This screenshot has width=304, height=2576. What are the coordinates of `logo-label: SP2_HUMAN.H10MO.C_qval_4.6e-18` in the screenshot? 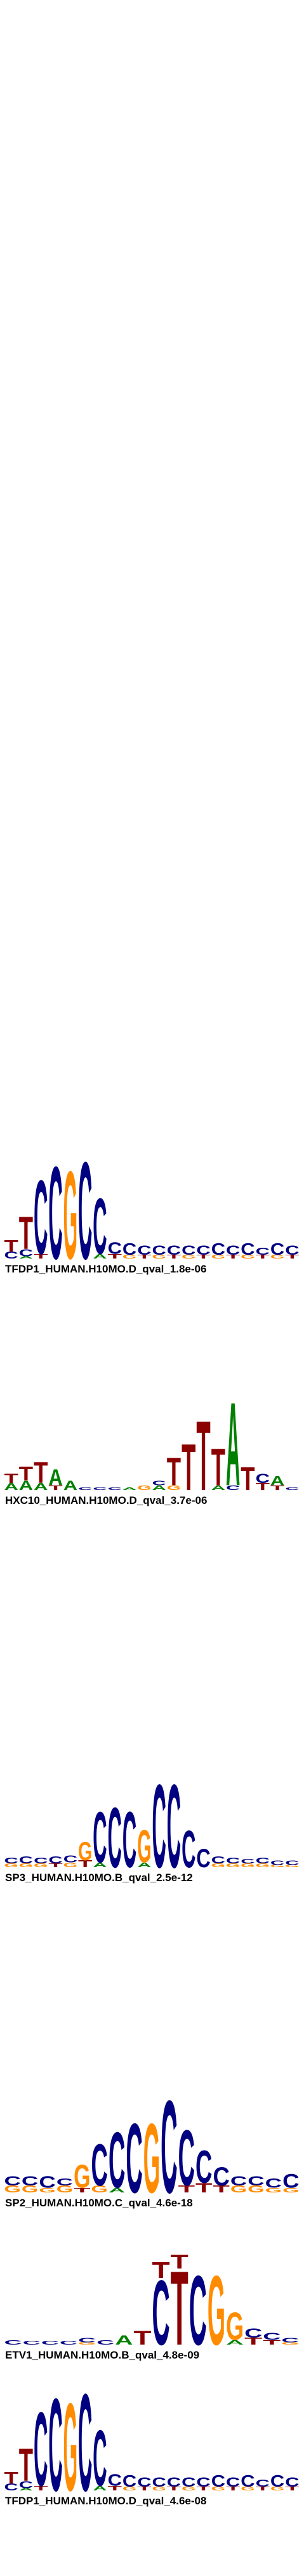 It's located at (99, 2203).